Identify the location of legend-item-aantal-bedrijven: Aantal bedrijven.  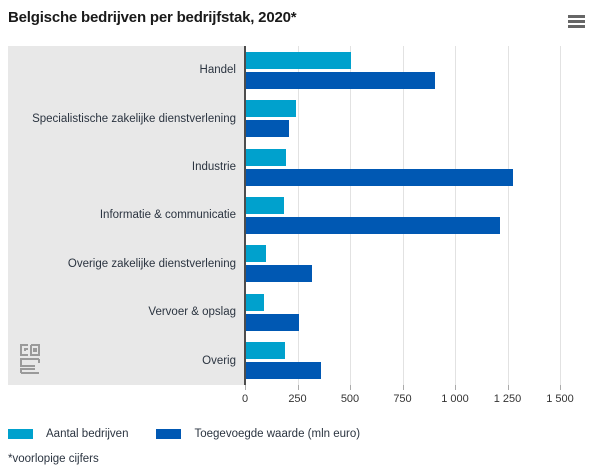
(68, 434).